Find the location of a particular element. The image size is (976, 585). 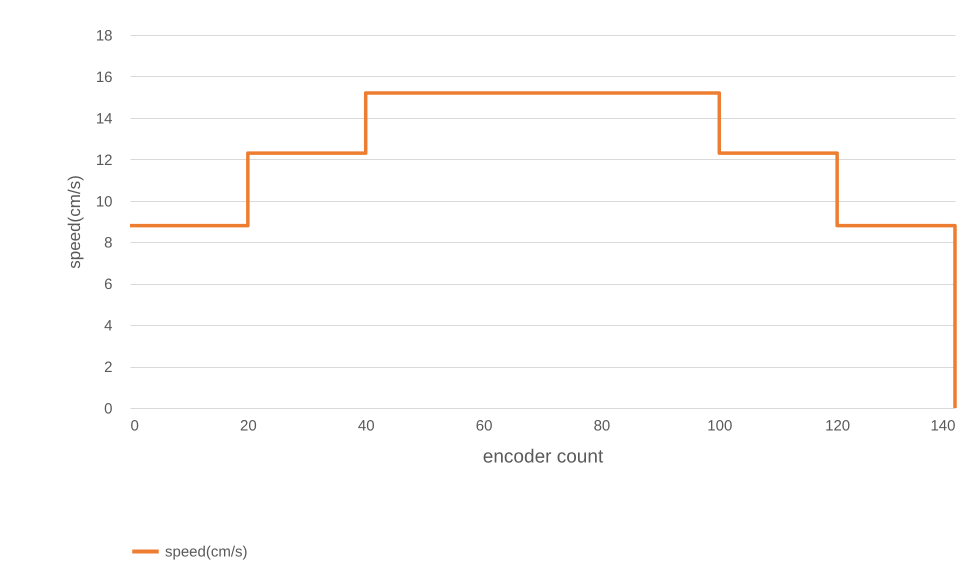

legend-label: speed(cm/s) is located at coordinates (206, 552).